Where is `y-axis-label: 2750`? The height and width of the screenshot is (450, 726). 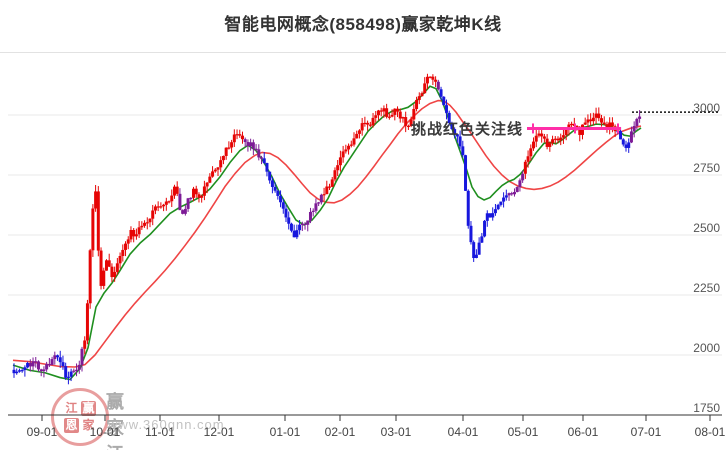 y-axis-label: 2750 is located at coordinates (706, 168).